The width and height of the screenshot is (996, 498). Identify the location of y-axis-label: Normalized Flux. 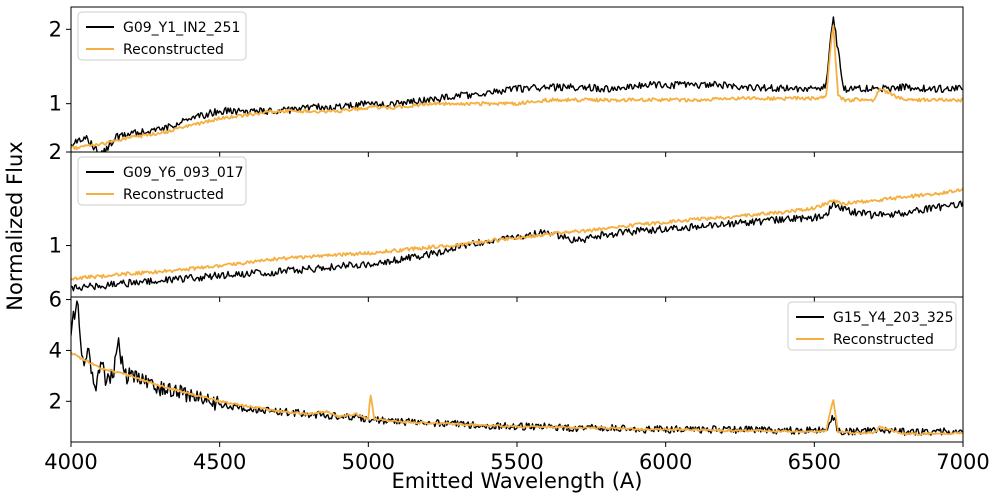
(15, 225).